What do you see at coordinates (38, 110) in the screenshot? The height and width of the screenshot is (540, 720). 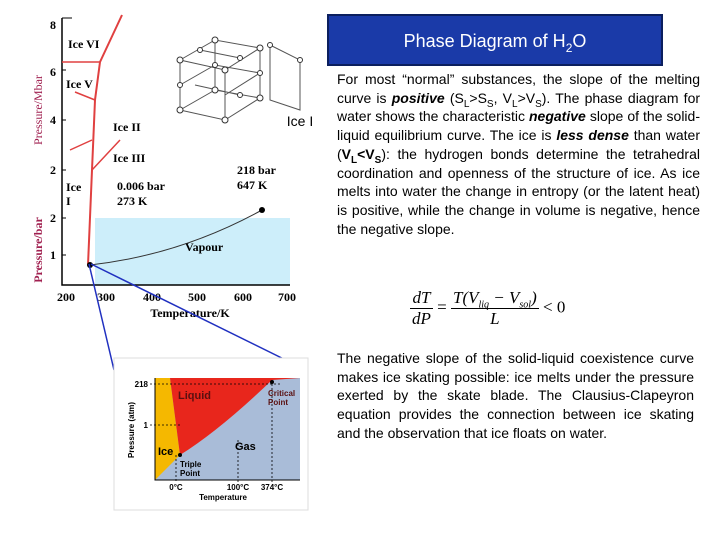 I see `y-label-top: Pressure/Mbar` at bounding box center [38, 110].